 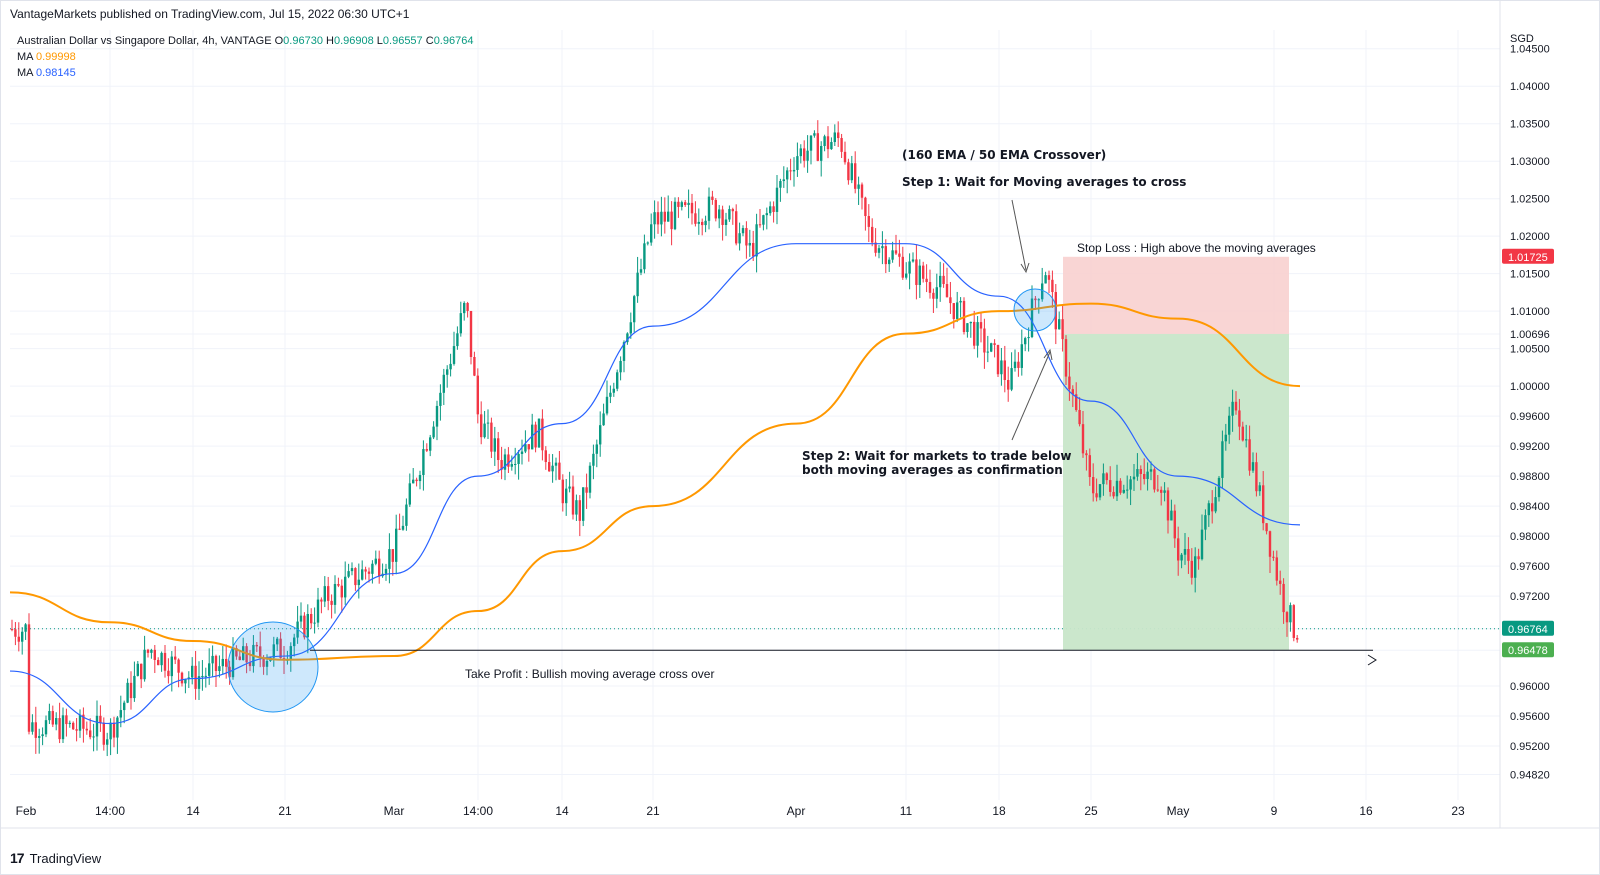 I want to click on ma1-label: MA, so click(x=25, y=57).